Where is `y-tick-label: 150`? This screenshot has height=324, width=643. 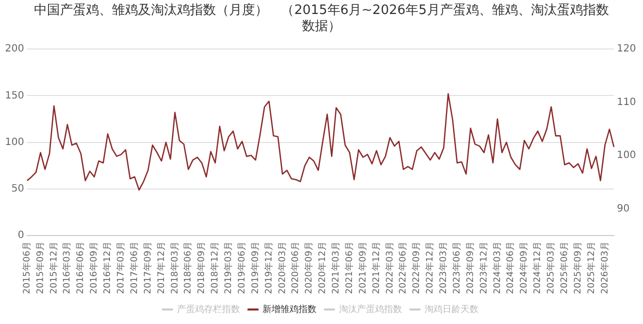
y-tick-label: 150 is located at coordinates (14, 96).